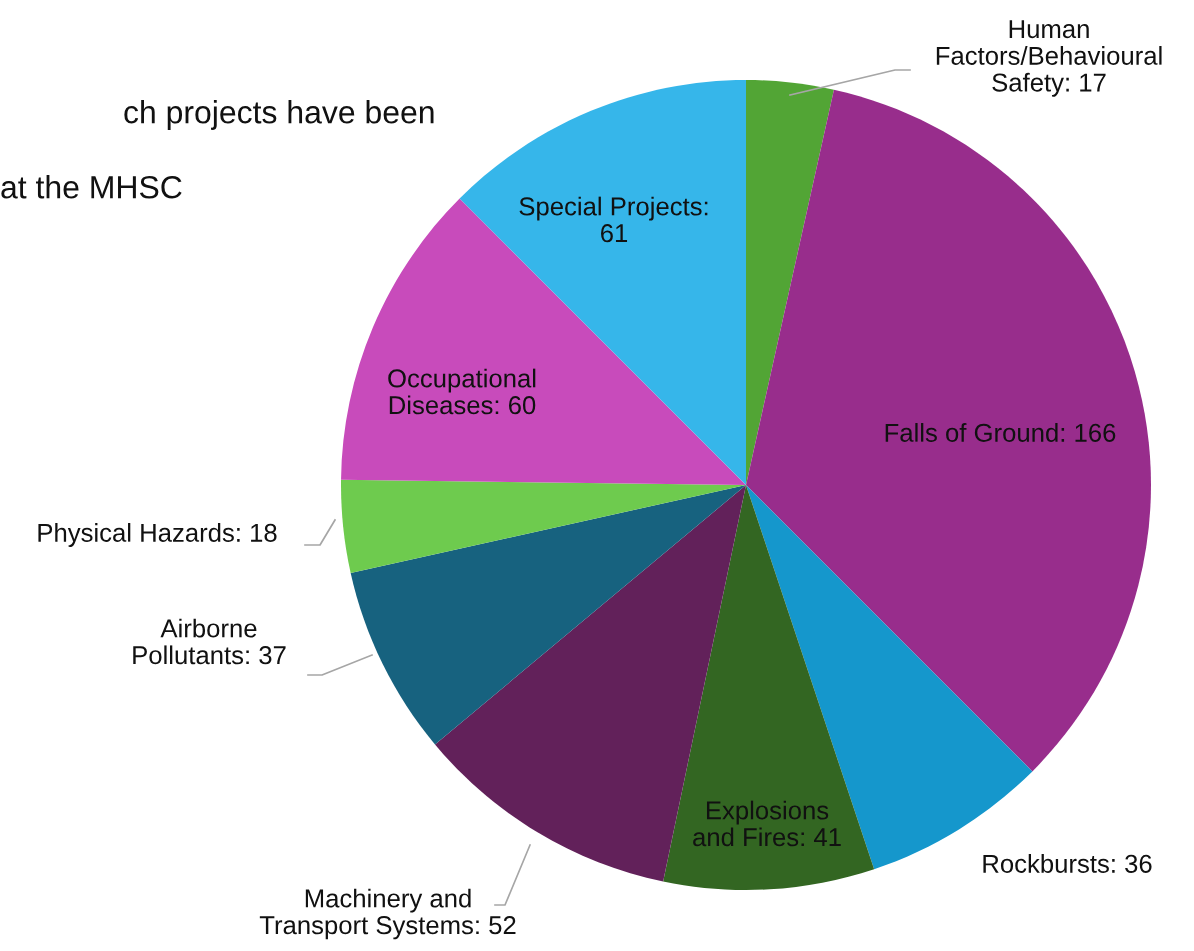  What do you see at coordinates (462, 391) in the screenshot?
I see `slice-label: Occupational Diseases: 60` at bounding box center [462, 391].